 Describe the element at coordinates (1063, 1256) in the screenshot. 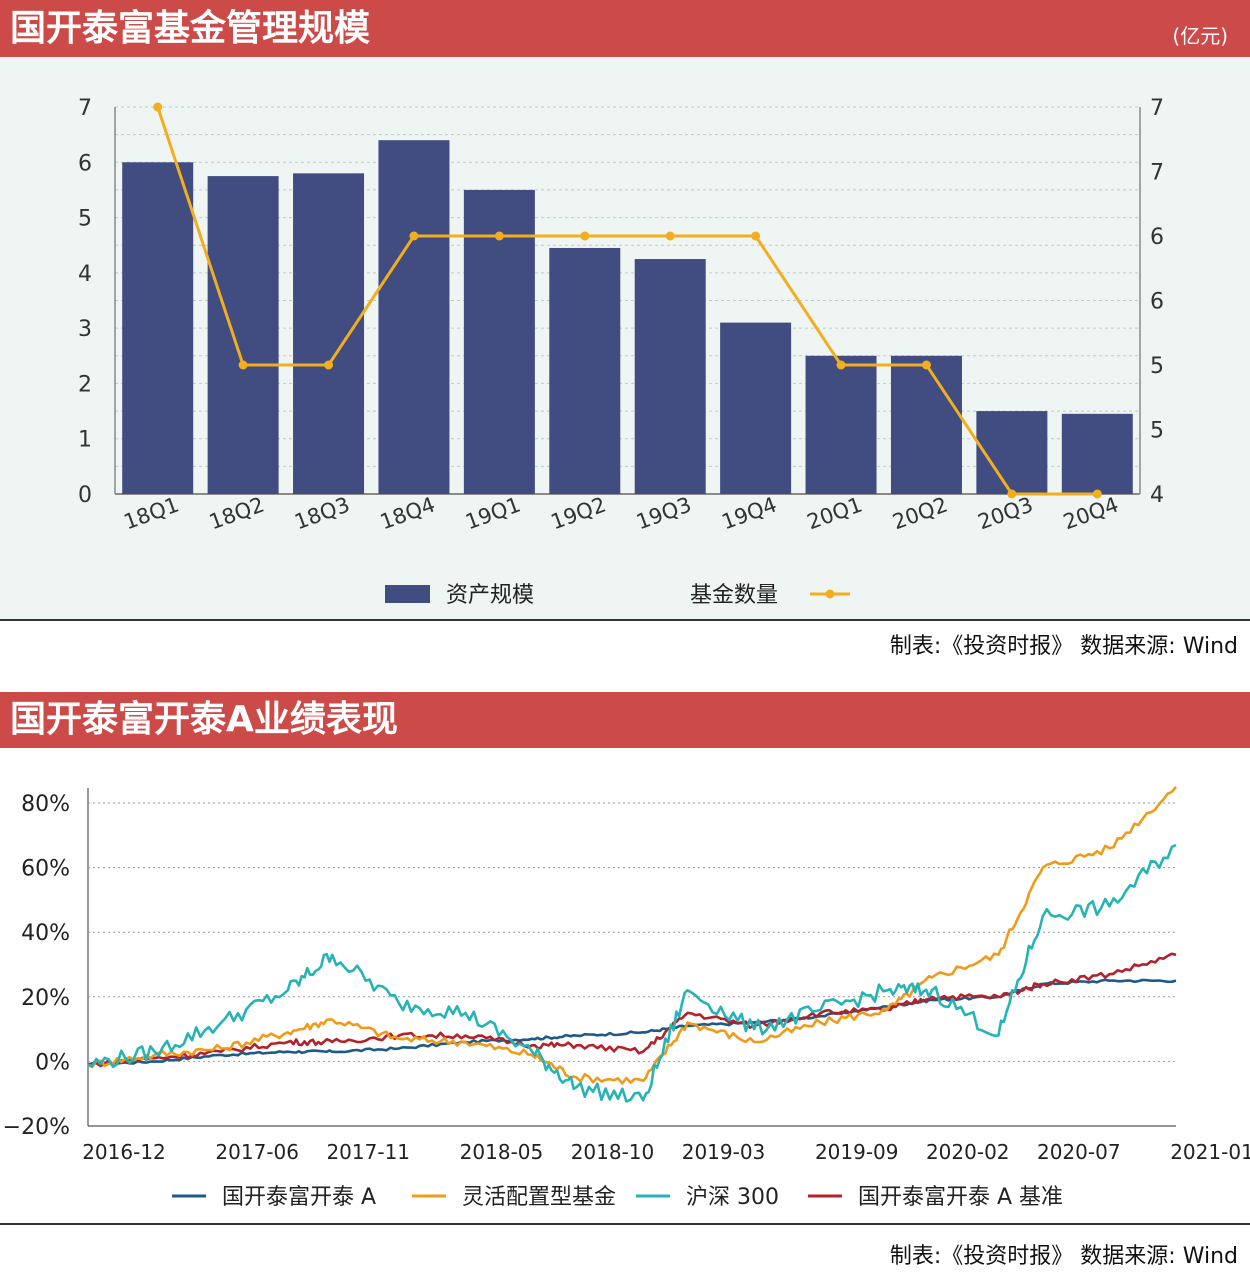

I see `chart2-source: 制表:《投资时报》 数据来源: Wind` at that location.